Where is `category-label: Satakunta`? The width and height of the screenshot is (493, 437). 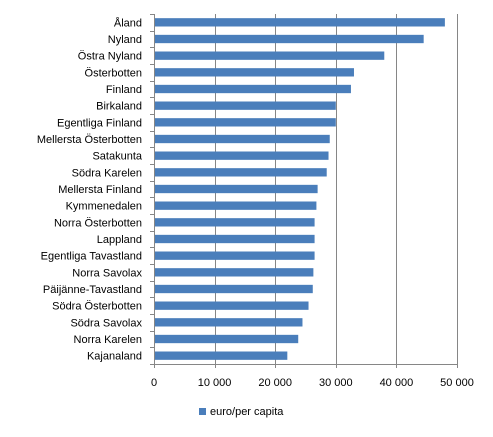
category-label: Satakunta is located at coordinates (117, 157).